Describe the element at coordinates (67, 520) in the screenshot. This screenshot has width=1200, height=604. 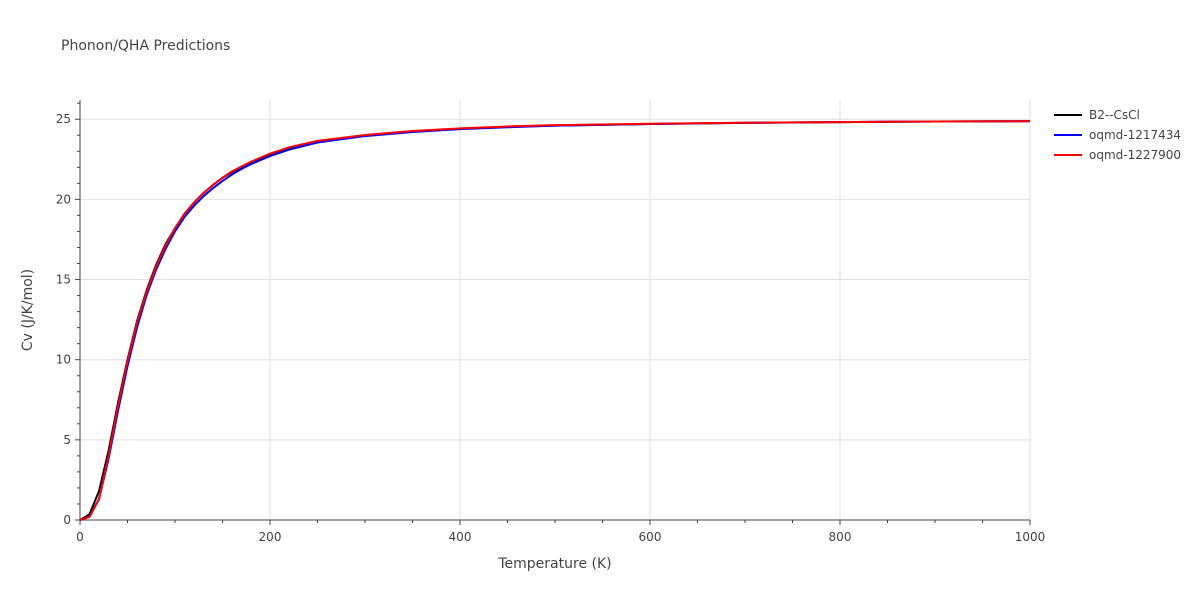
I see `y-tick-label: 0` at that location.